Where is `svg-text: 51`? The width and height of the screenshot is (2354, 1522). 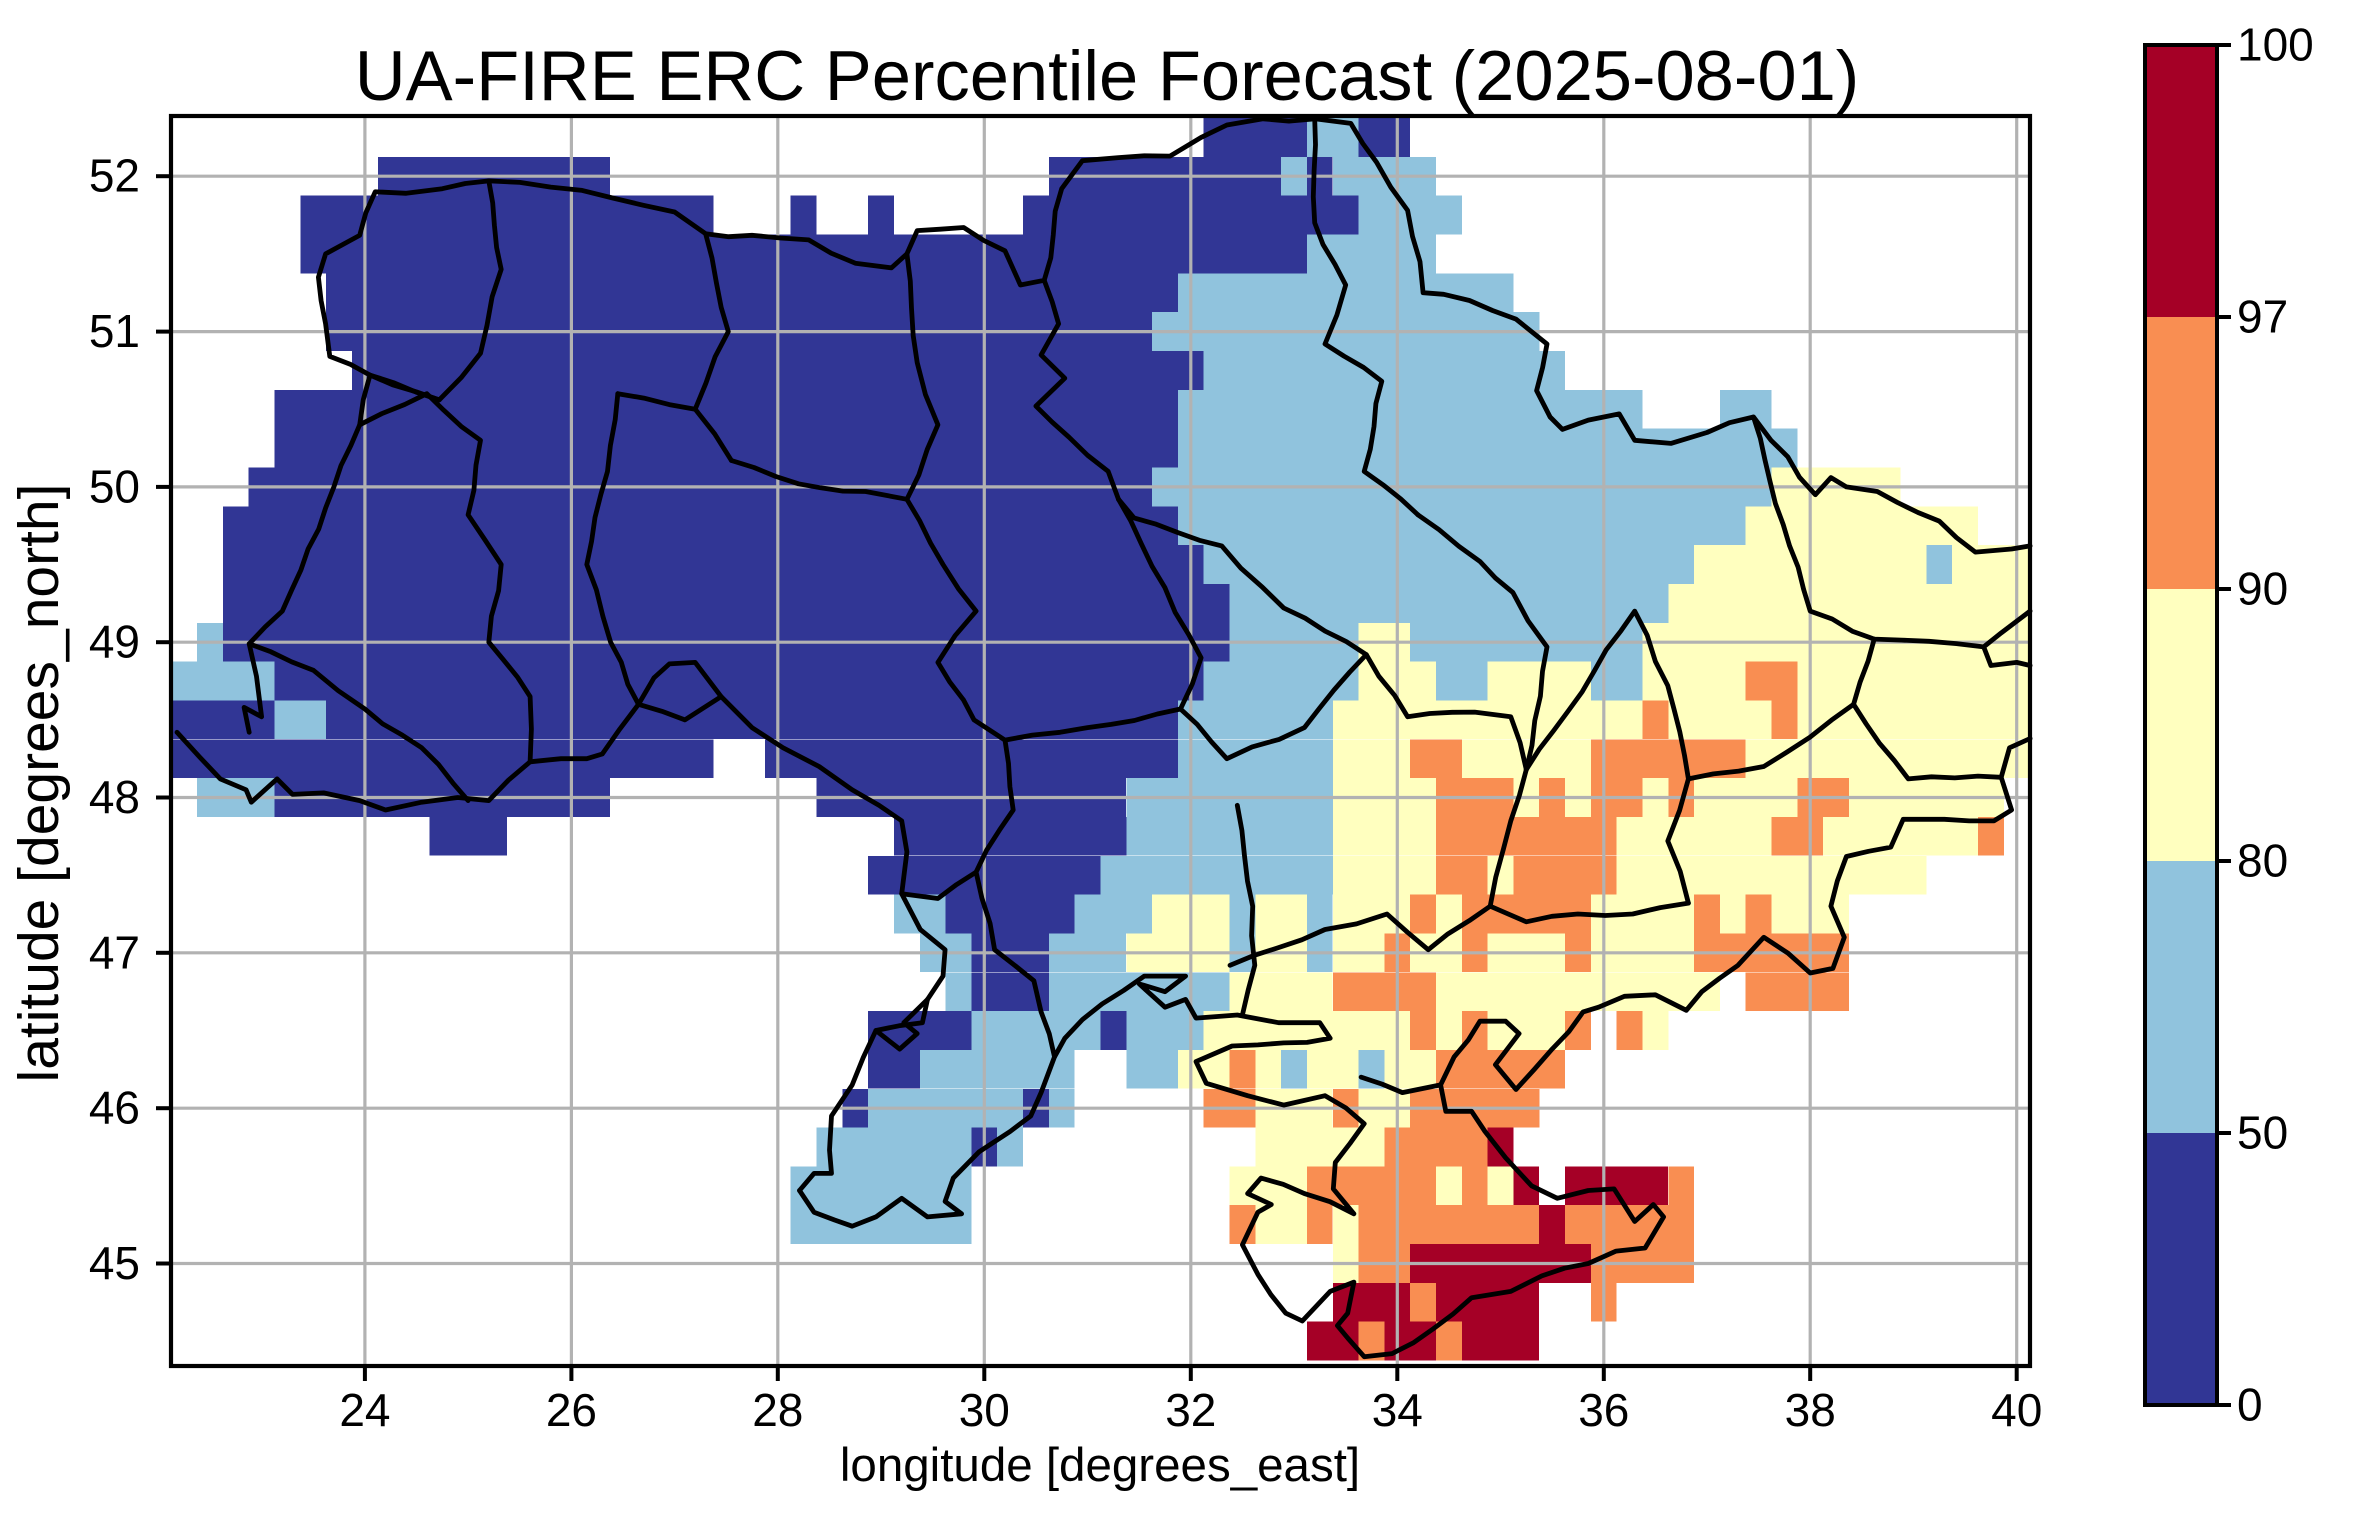
svg-text: 51 is located at coordinates (114, 331).